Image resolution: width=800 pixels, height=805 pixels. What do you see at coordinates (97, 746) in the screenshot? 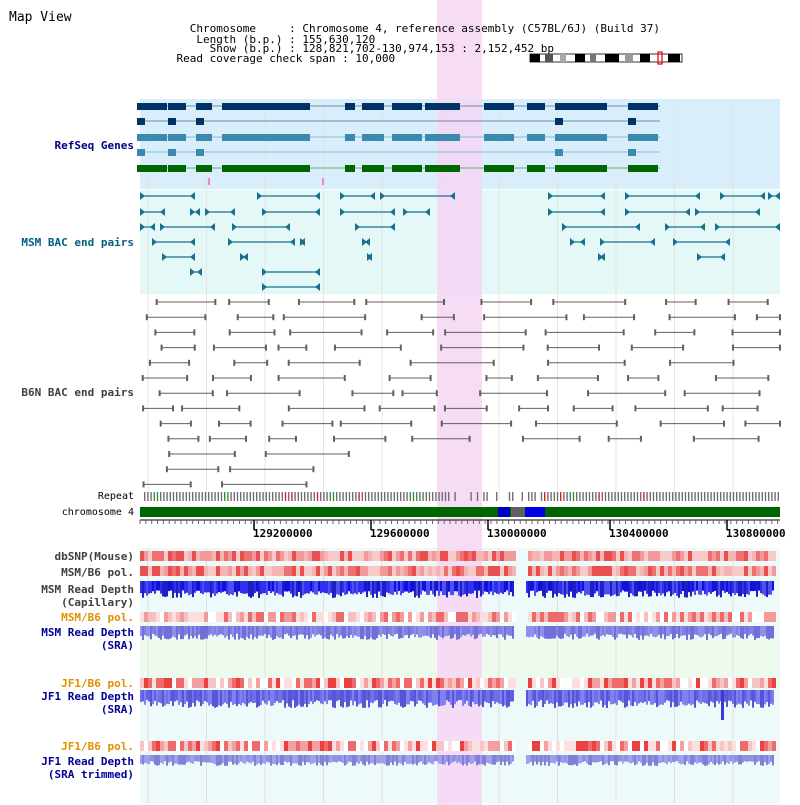
I see `jf1-b6-pol-trimmed-label: JF1/B6 pol.` at bounding box center [97, 746].